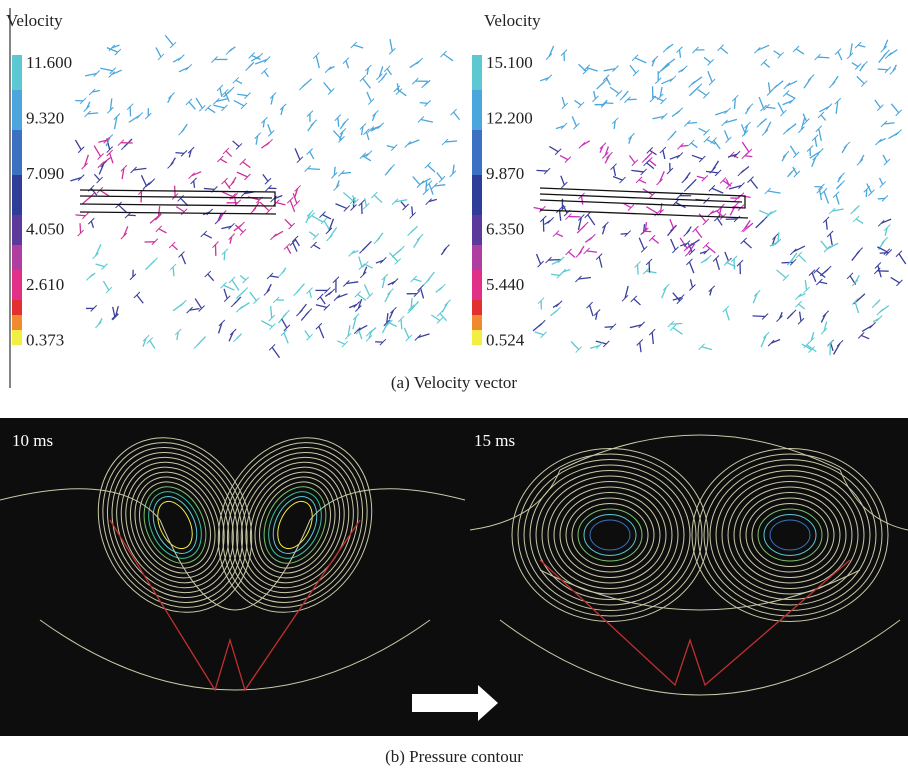 Image resolution: width=908 pixels, height=774 pixels. What do you see at coordinates (32, 440) in the screenshot?
I see `time-label: 10 ms` at bounding box center [32, 440].